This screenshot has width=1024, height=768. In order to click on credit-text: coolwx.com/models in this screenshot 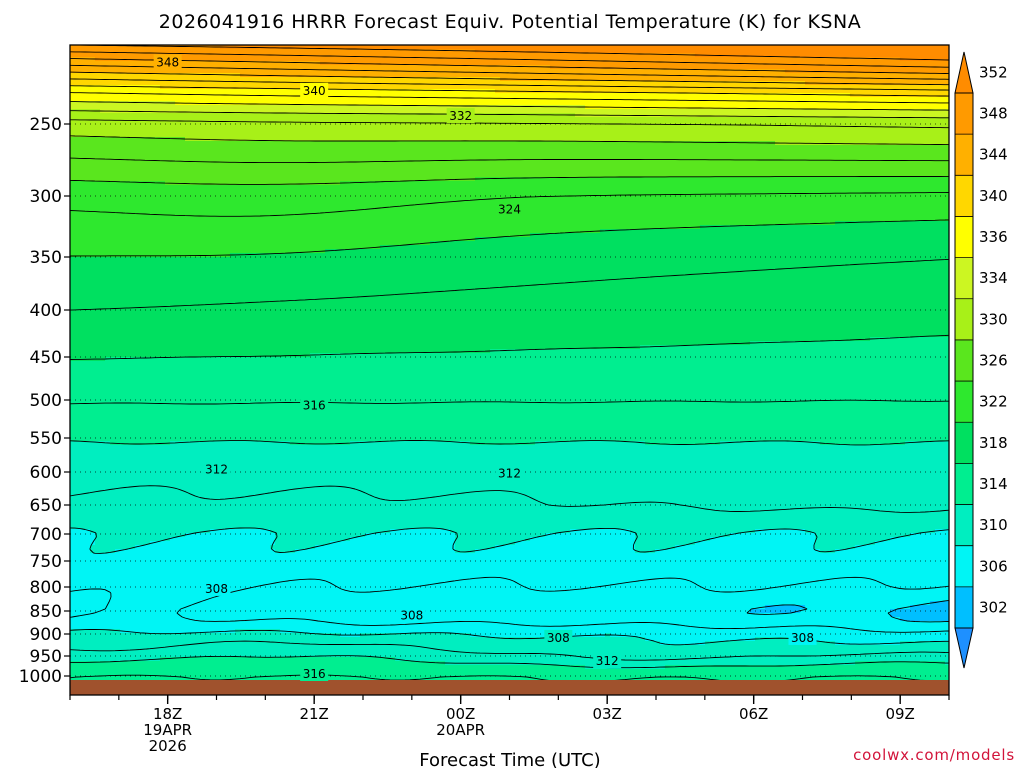, I will do `click(934, 755)`.